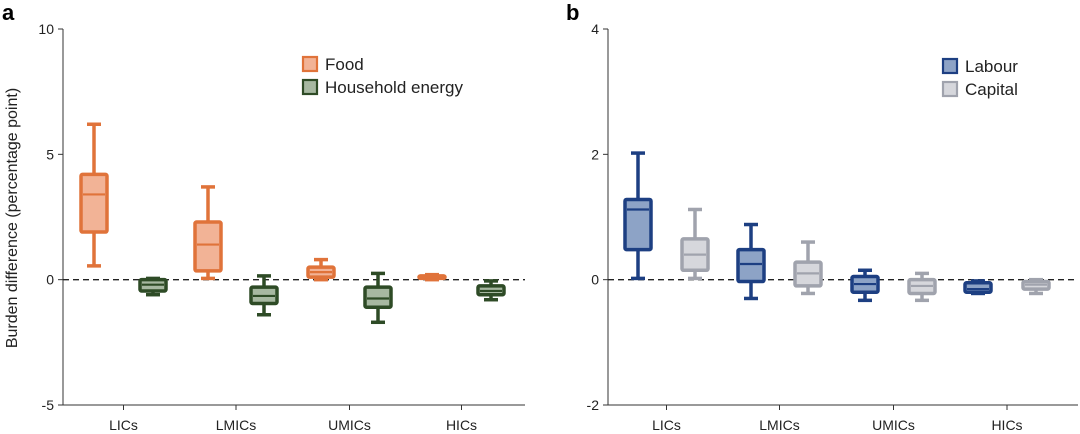 This screenshot has width=1080, height=434. Describe the element at coordinates (695, 244) in the screenshot. I see `box-capital-lics` at that location.